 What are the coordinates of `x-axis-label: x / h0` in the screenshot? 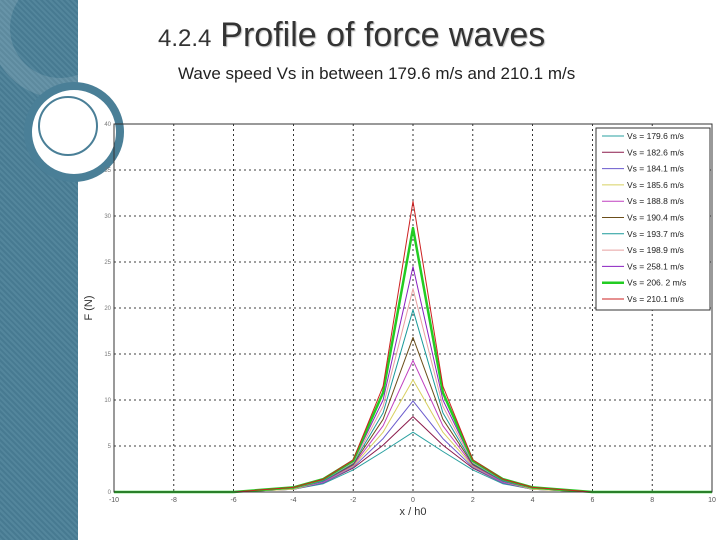 It's located at (413, 512).